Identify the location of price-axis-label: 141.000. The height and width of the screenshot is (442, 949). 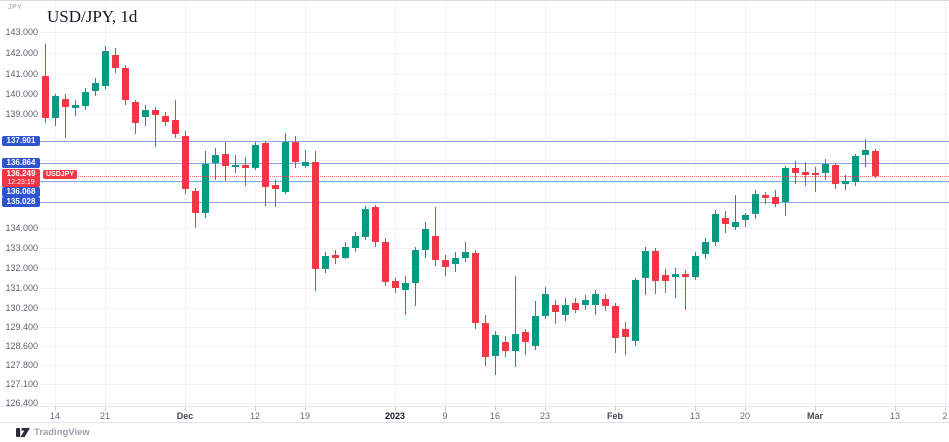
(21, 73).